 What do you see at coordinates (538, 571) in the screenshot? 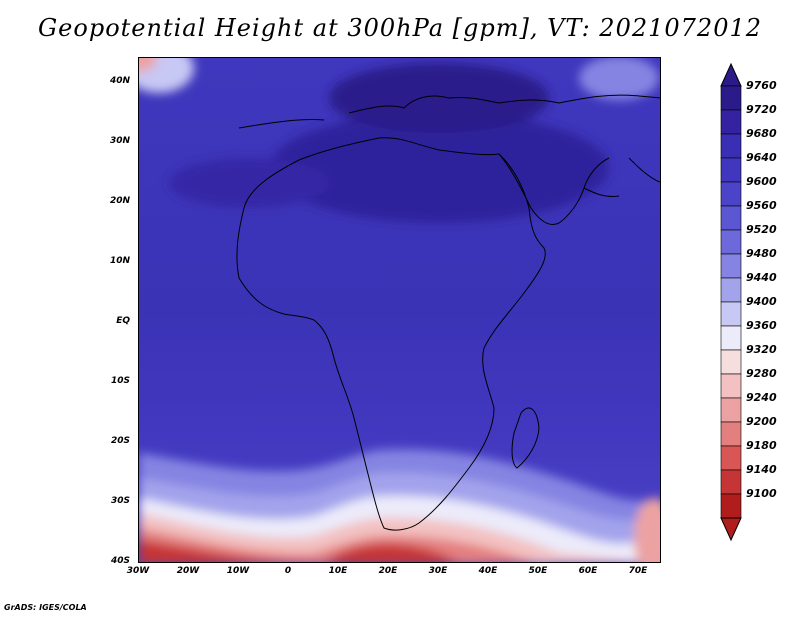
I see `lon-label: 50E` at bounding box center [538, 571].